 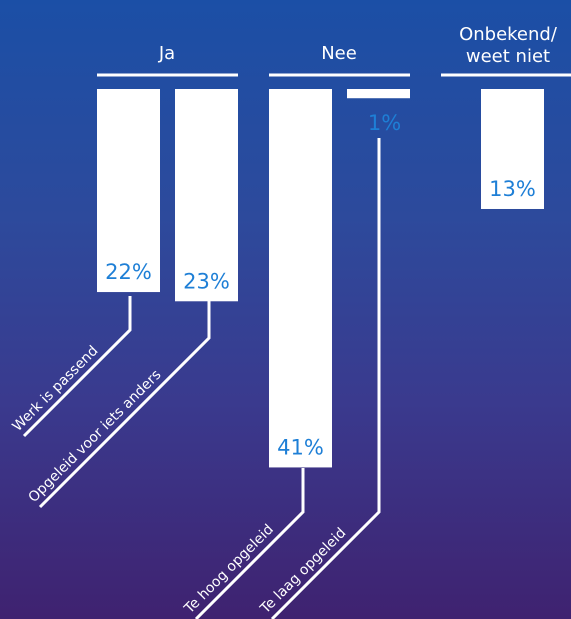 I want to click on category-label-werk-is-passend: Werk is passend, so click(x=56, y=389).